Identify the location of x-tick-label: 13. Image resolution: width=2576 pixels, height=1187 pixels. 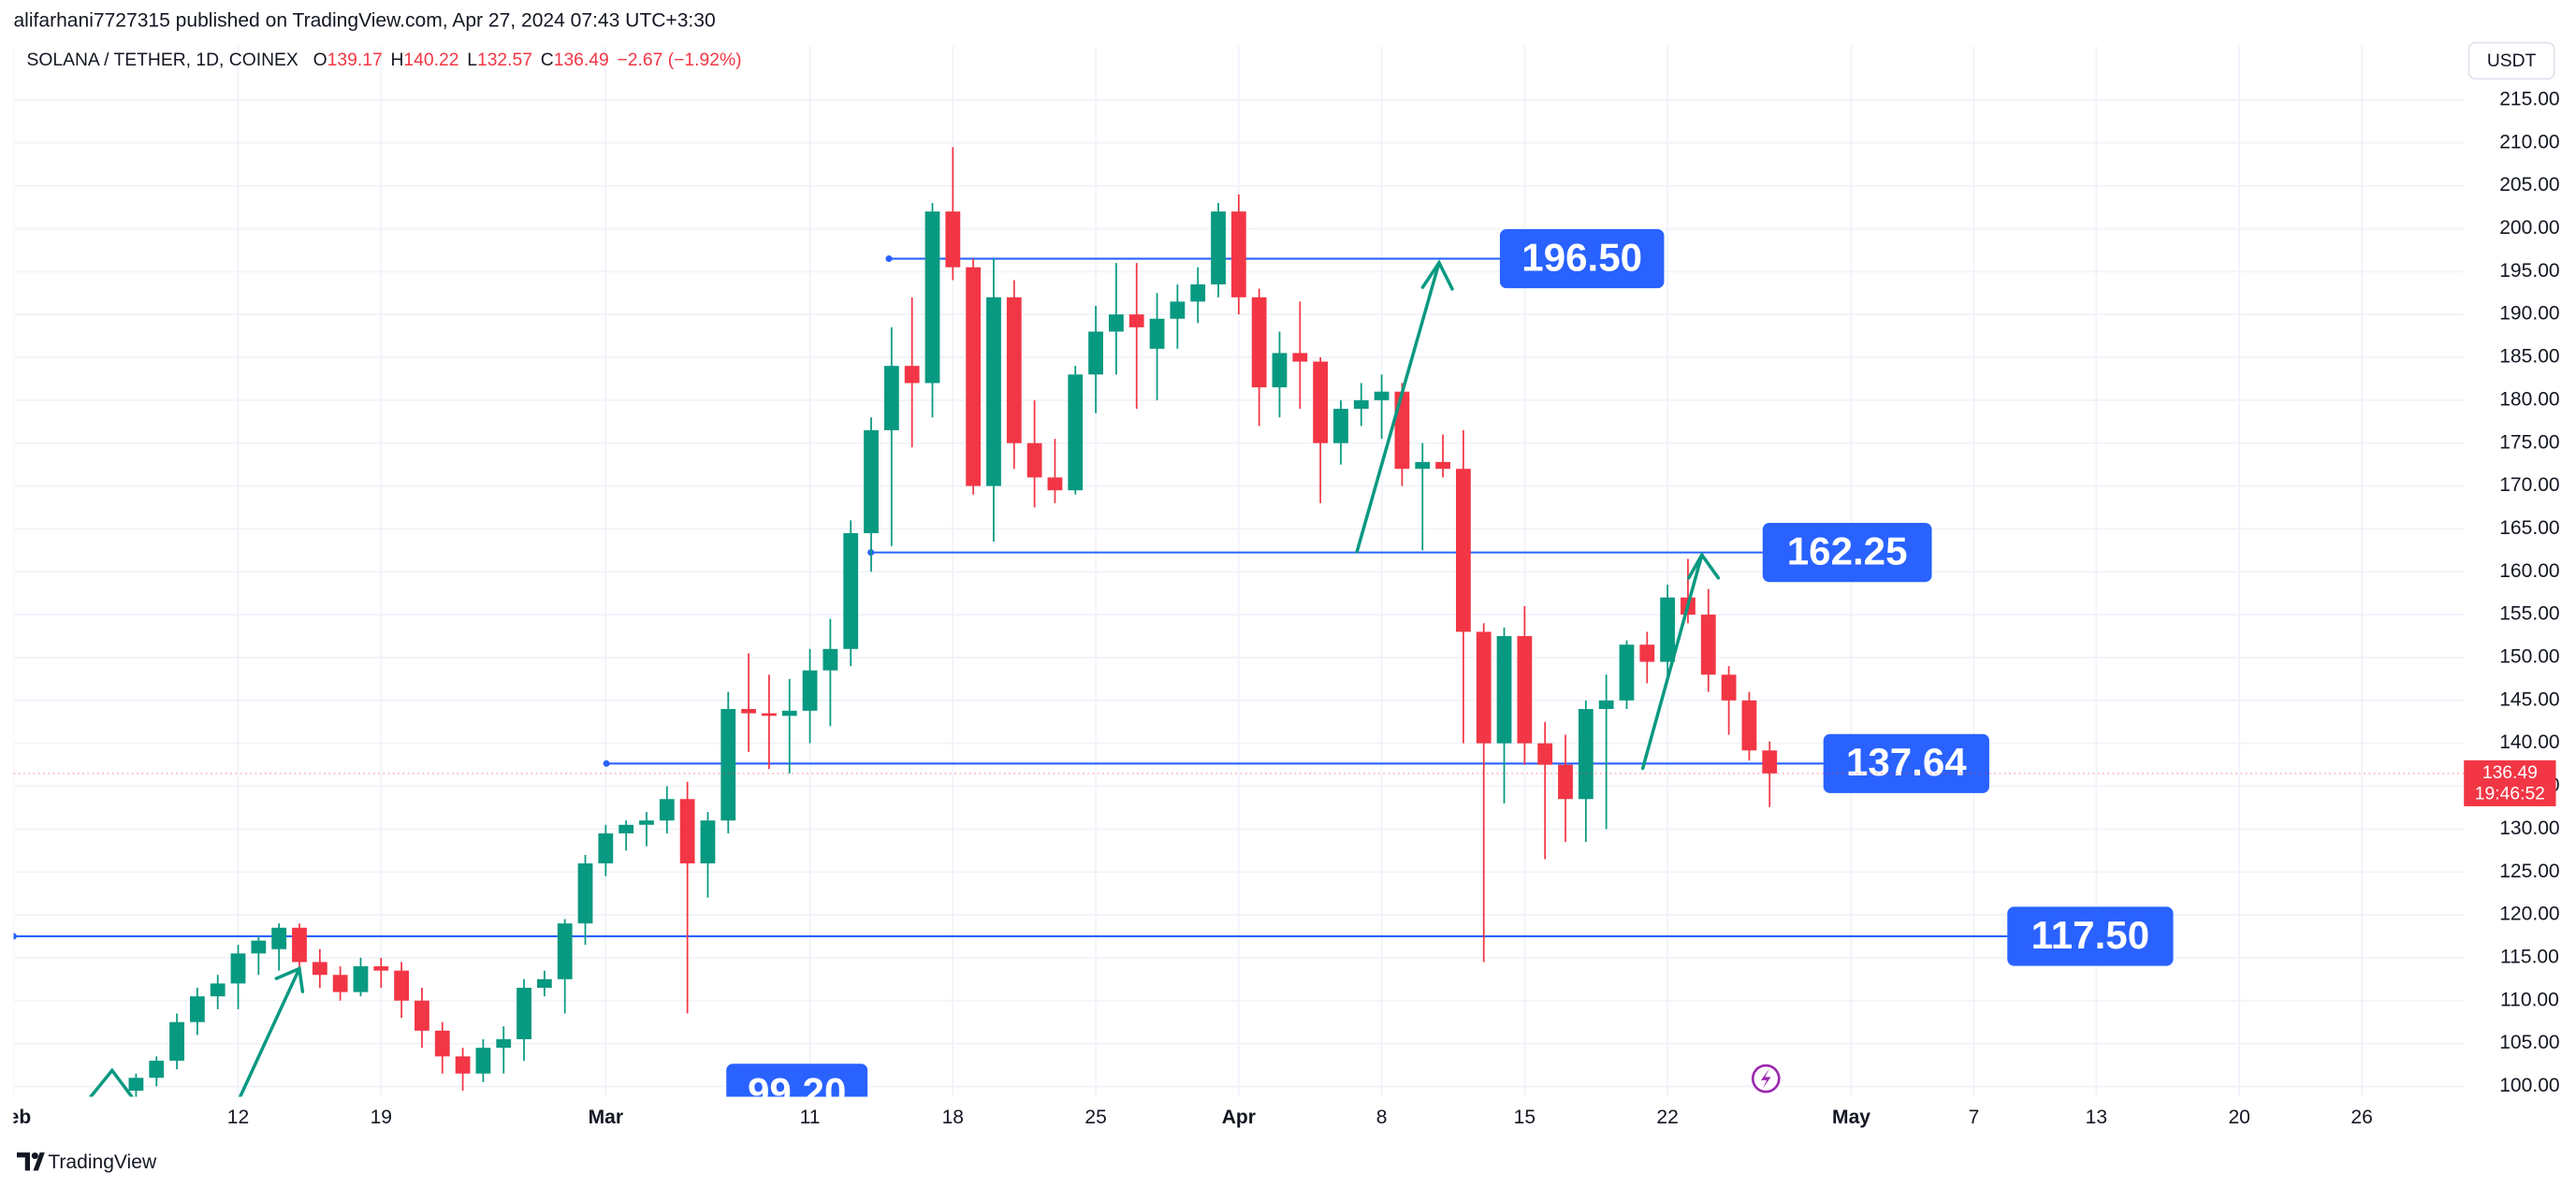
(2096, 1117).